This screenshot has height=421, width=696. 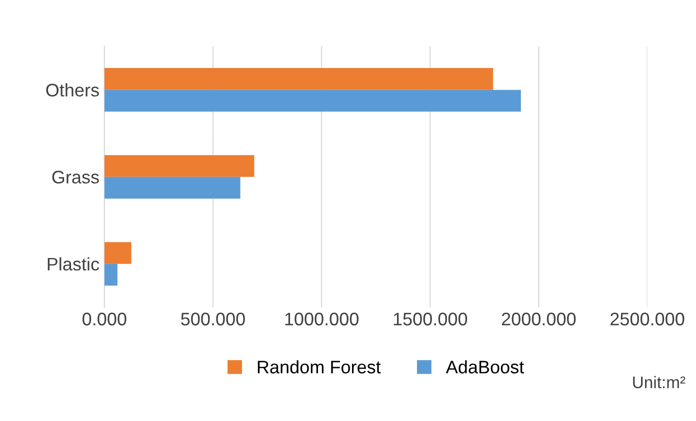 What do you see at coordinates (319, 367) in the screenshot?
I see `legend-label: Random Forest` at bounding box center [319, 367].